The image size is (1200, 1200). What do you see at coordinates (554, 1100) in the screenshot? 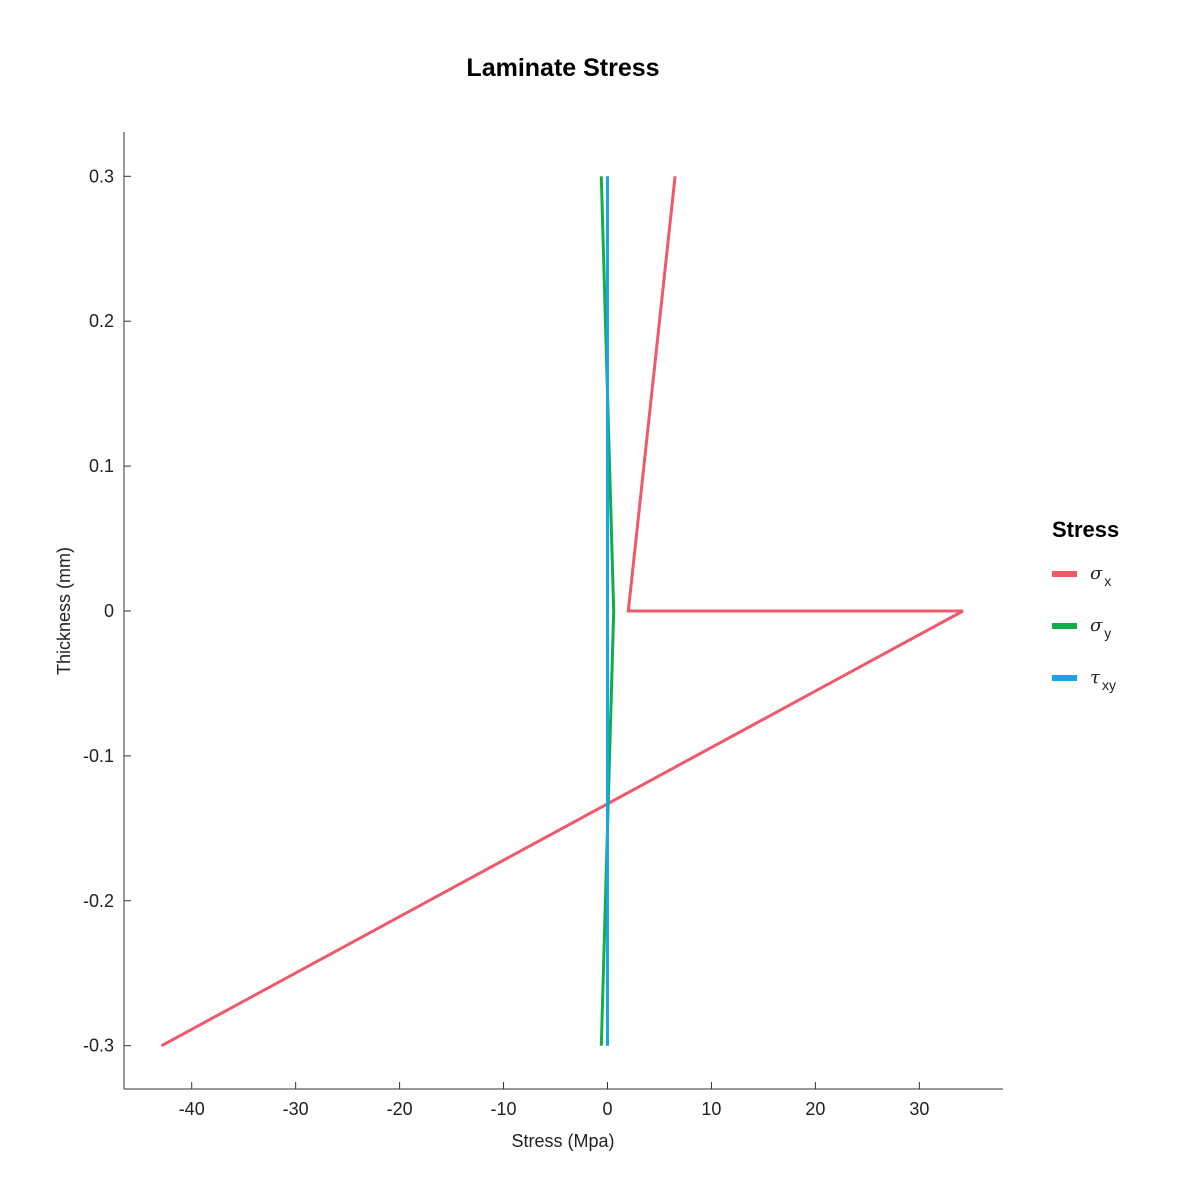
I see `x-axis-ticks: -40 -30 -20 -10 0 10 20 30` at bounding box center [554, 1100].